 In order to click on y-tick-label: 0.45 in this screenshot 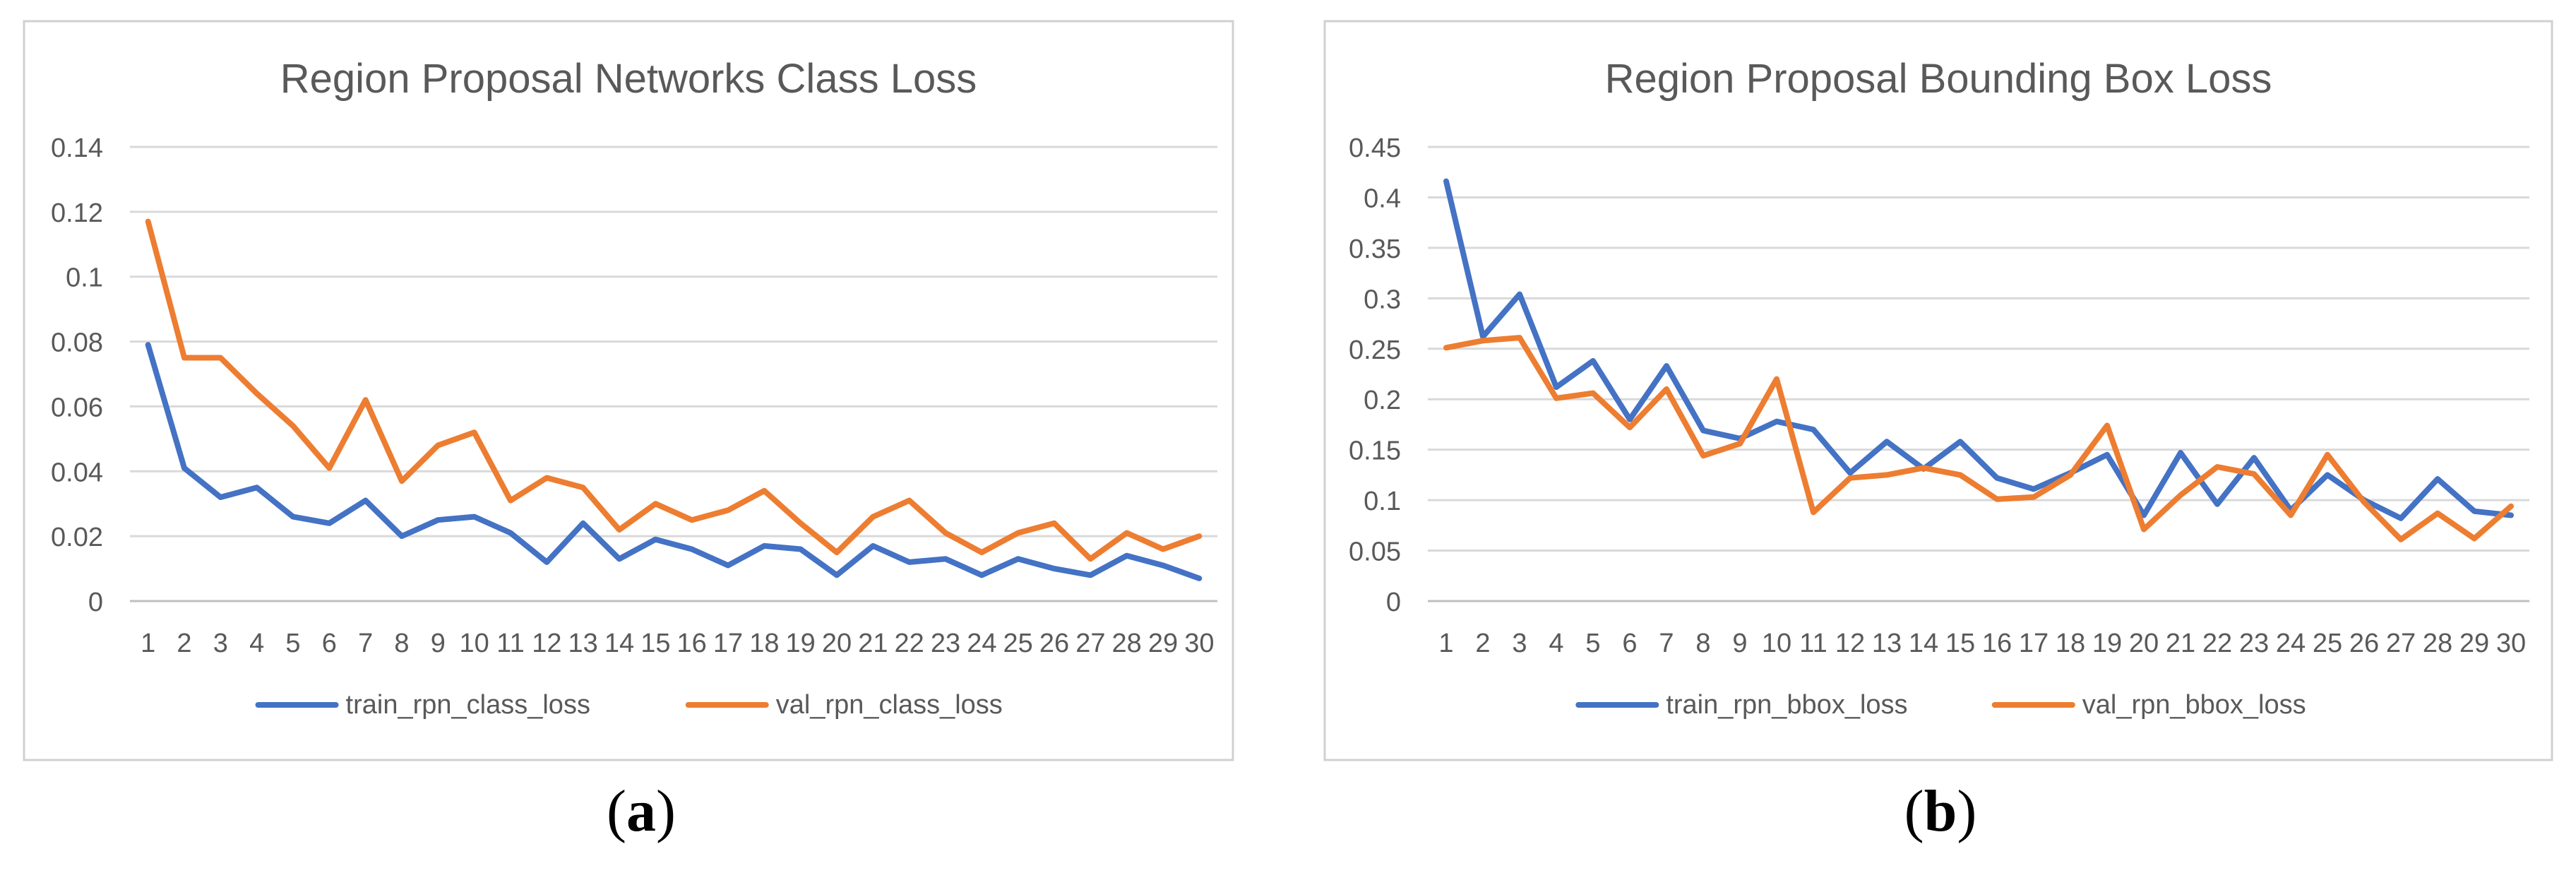, I will do `click(1375, 148)`.